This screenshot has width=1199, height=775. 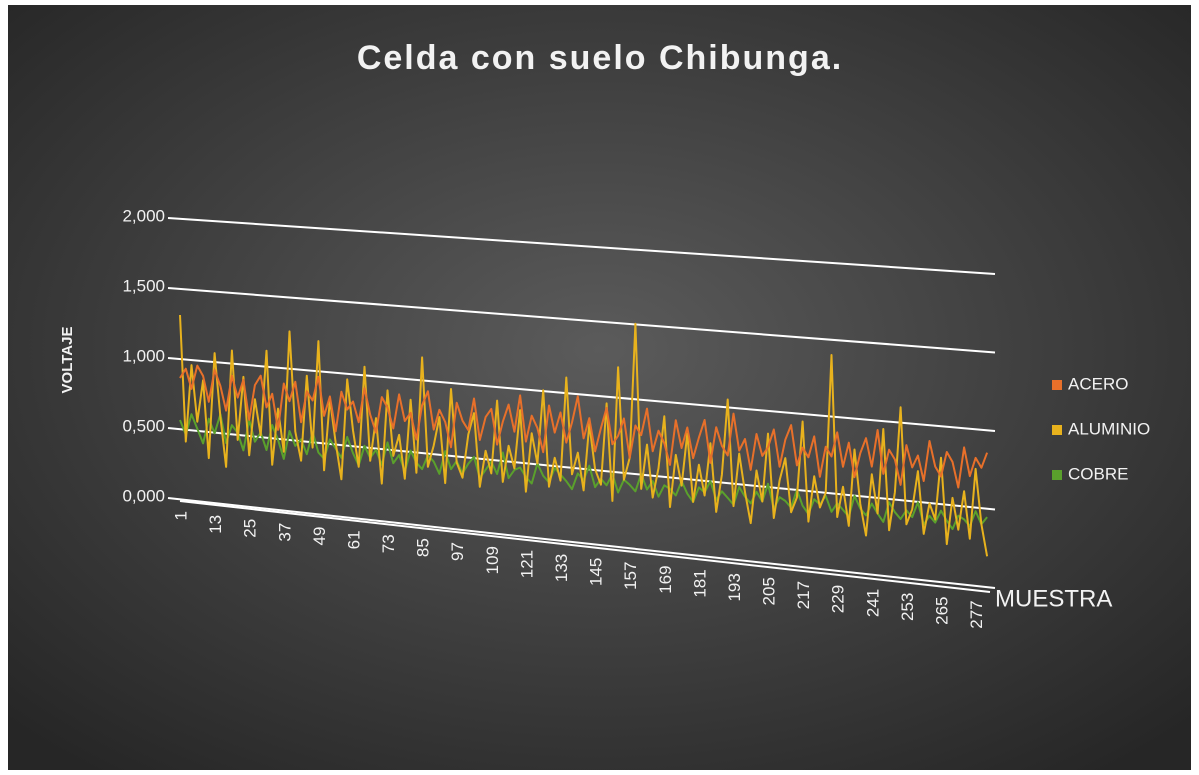 I want to click on x-tick-label: 85, so click(x=423, y=547).